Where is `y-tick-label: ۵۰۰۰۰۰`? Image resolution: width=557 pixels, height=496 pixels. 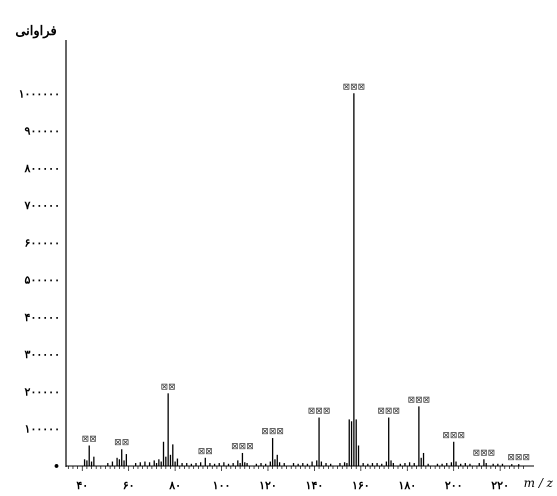
y-tick-label: ۵۰۰۰۰۰ is located at coordinates (42, 280).